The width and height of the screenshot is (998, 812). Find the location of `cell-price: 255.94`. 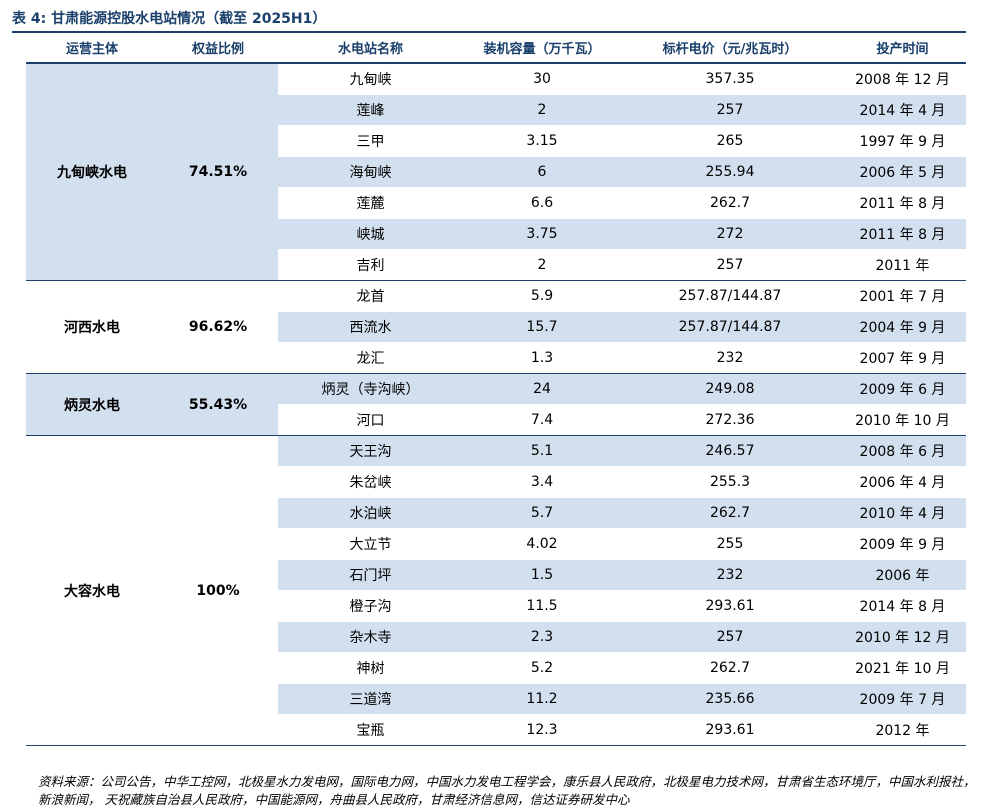

cell-price: 255.94 is located at coordinates (730, 172).